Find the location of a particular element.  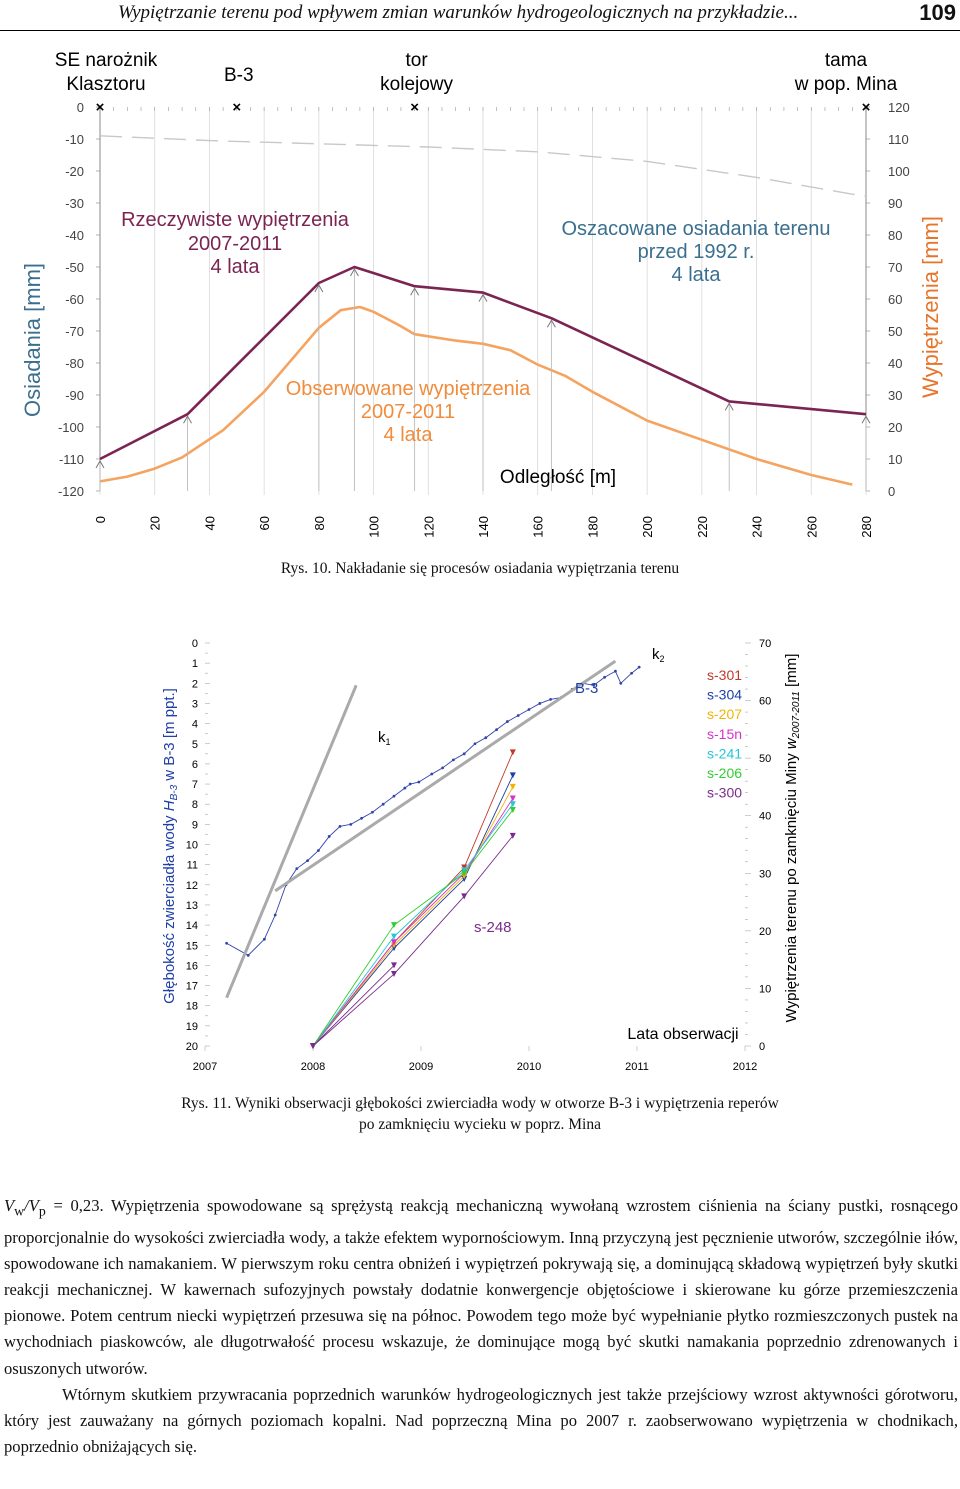

estimated-subsidence-label: Oszacowane osiadania terenu is located at coordinates (695, 229).